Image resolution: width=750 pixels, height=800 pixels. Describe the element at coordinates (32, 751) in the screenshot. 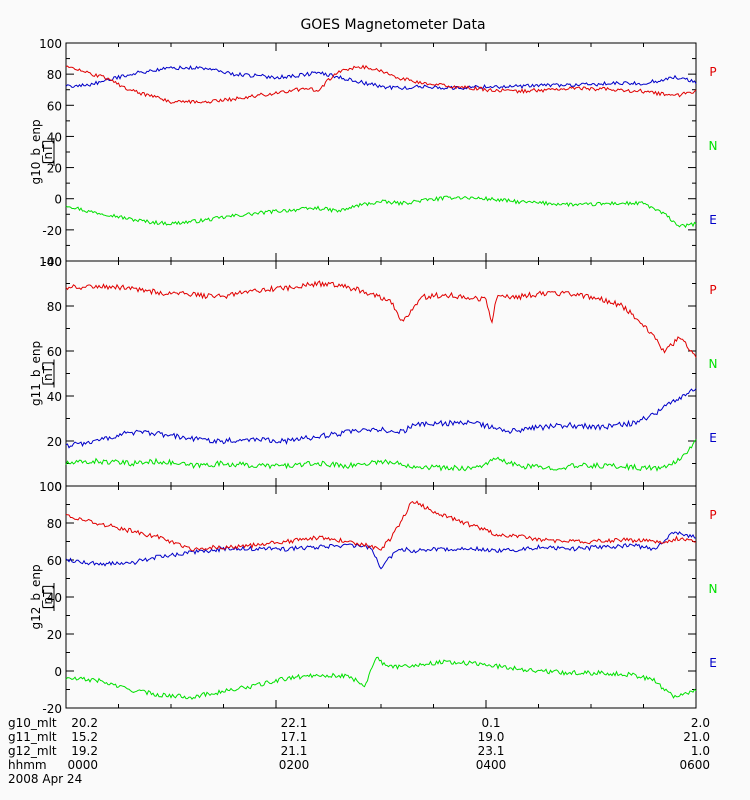

I see `footer-row-label: g12_mlt` at that location.